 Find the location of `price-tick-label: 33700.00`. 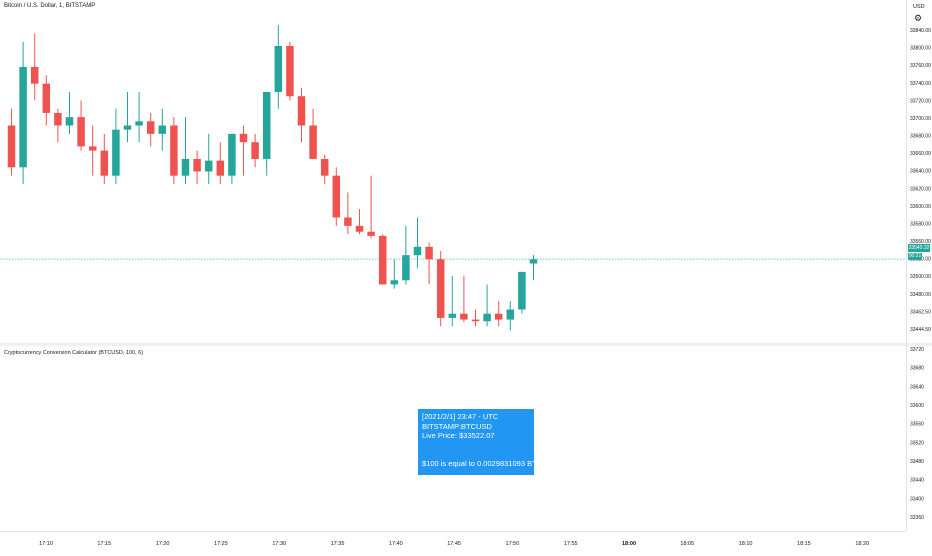

price-tick-label: 33700.00 is located at coordinates (920, 119).